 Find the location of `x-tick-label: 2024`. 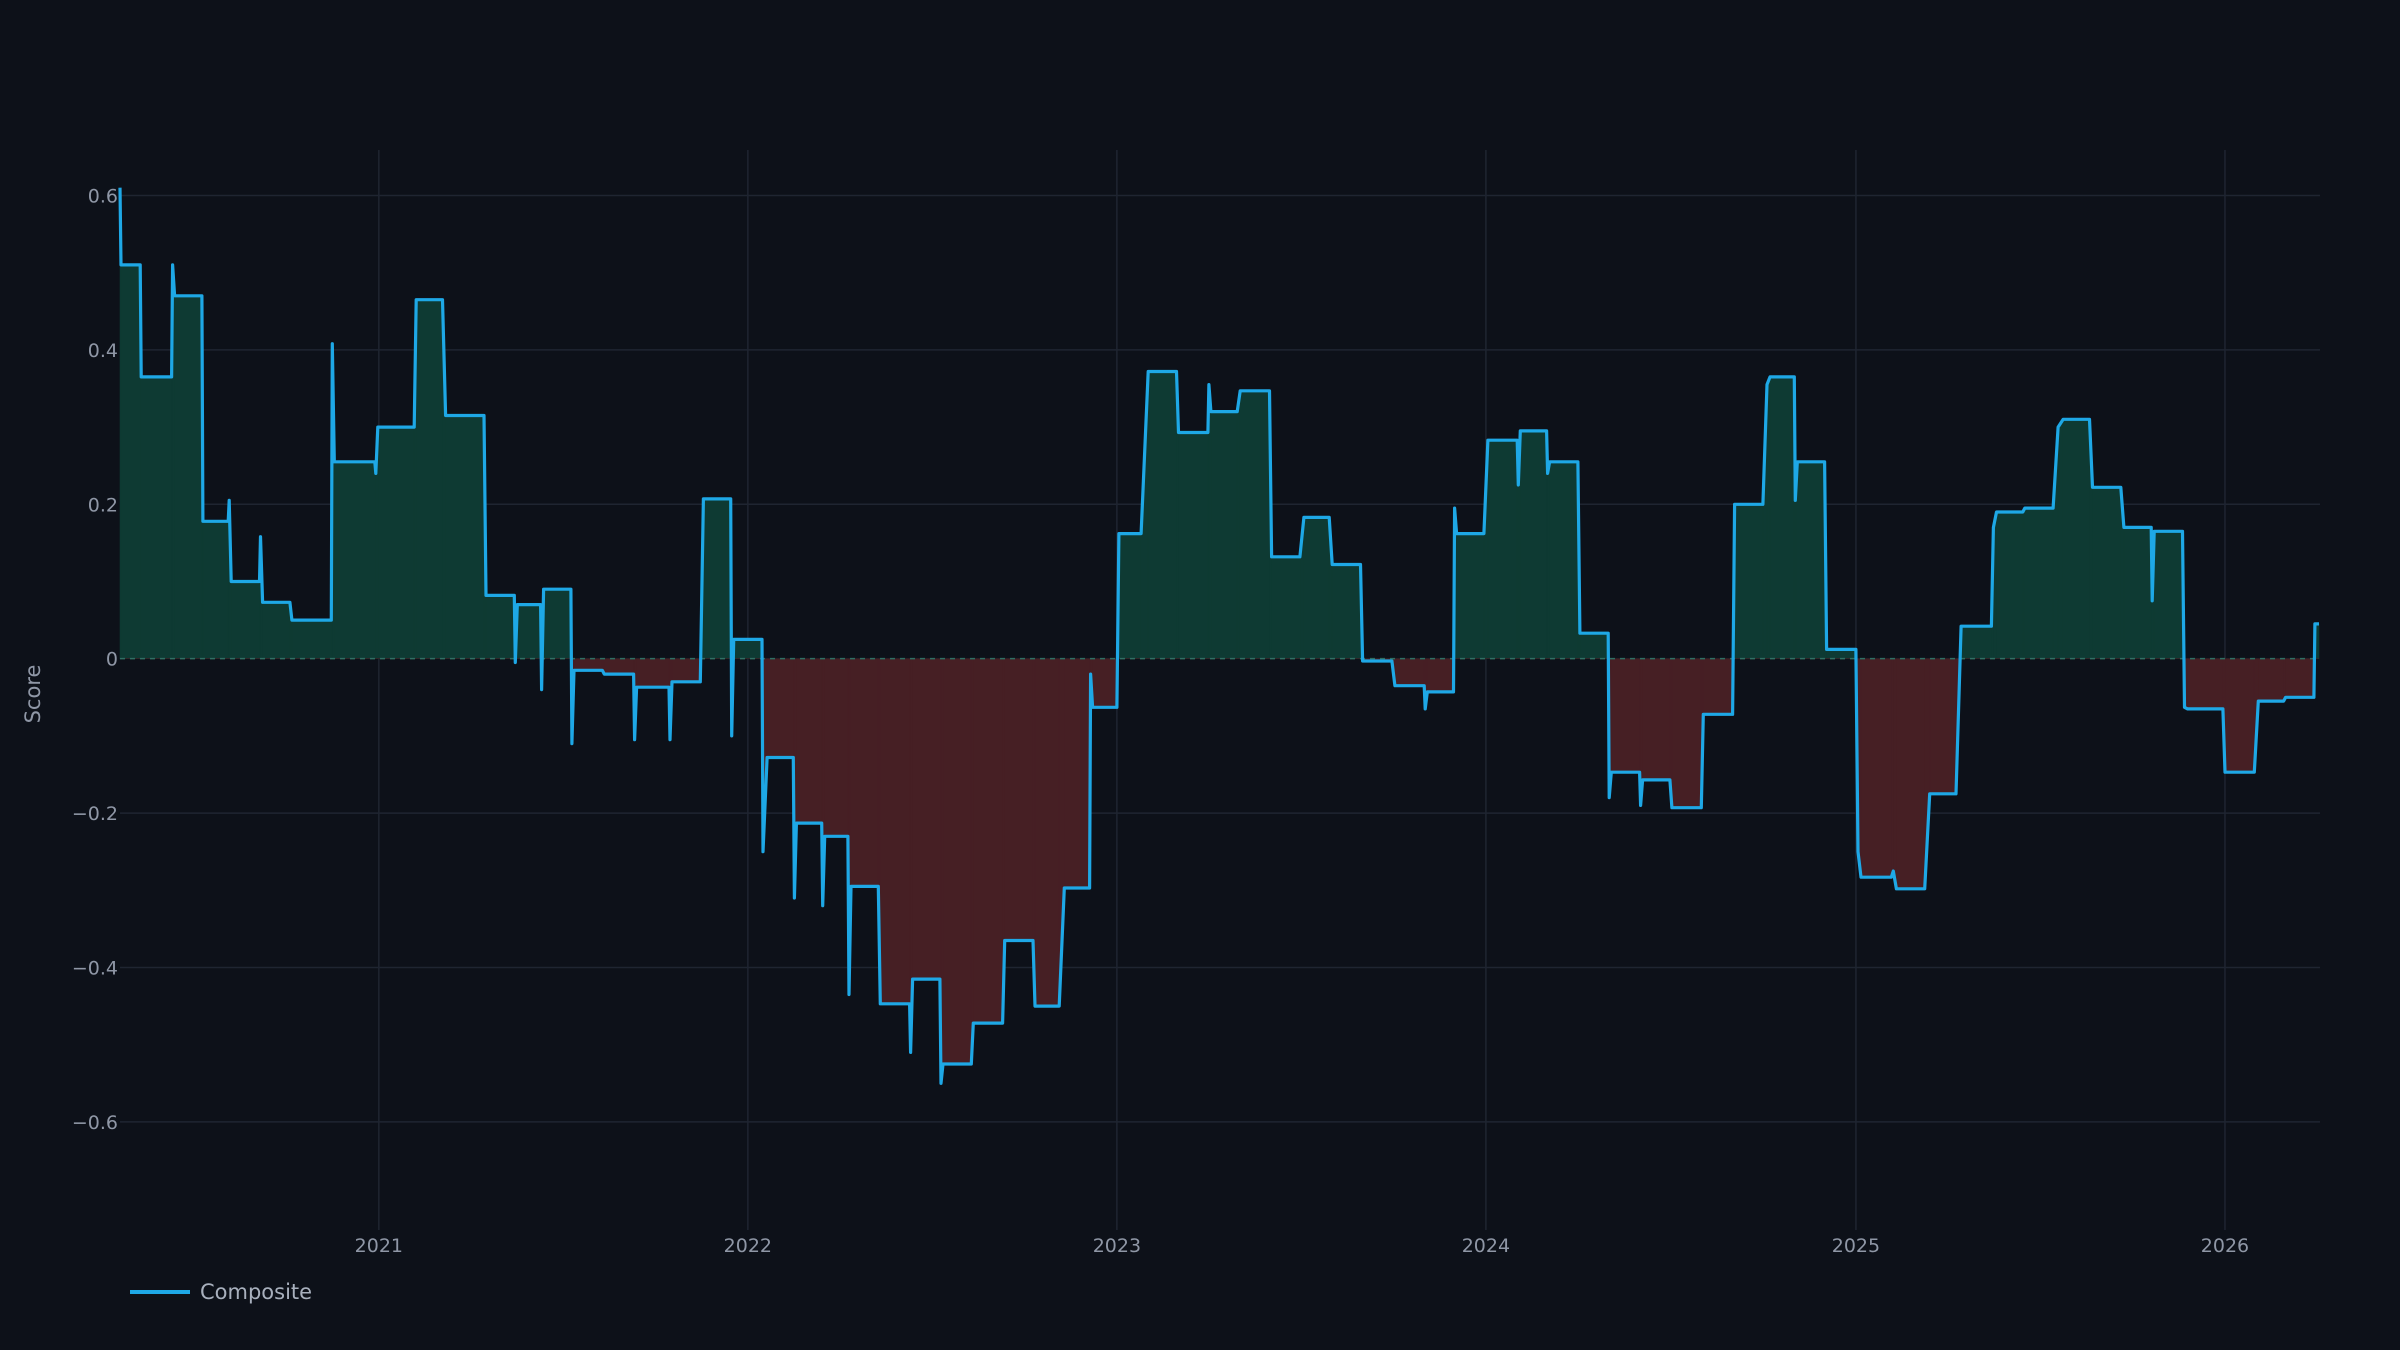

x-tick-label: 2024 is located at coordinates (1486, 1246).